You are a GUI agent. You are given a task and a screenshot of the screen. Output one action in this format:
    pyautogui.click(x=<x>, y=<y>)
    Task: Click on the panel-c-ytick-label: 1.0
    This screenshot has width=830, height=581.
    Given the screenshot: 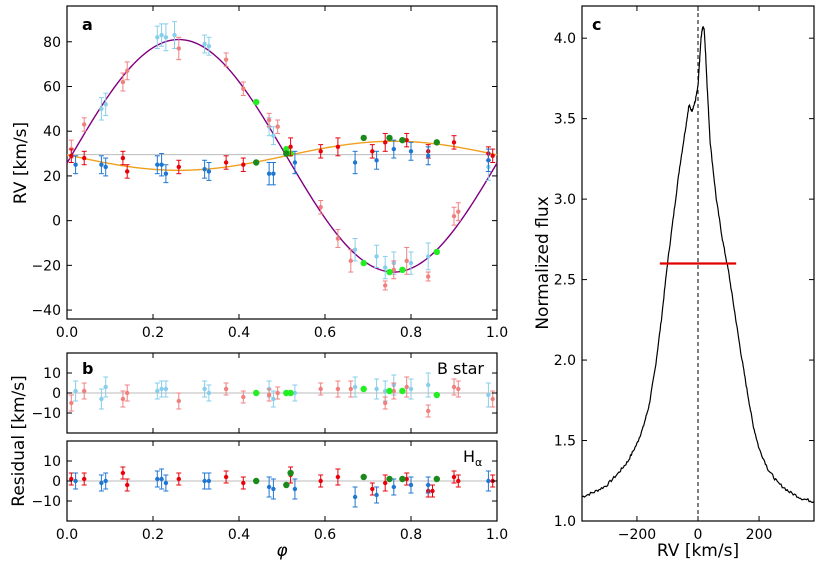 What is the action you would take?
    pyautogui.click(x=565, y=522)
    